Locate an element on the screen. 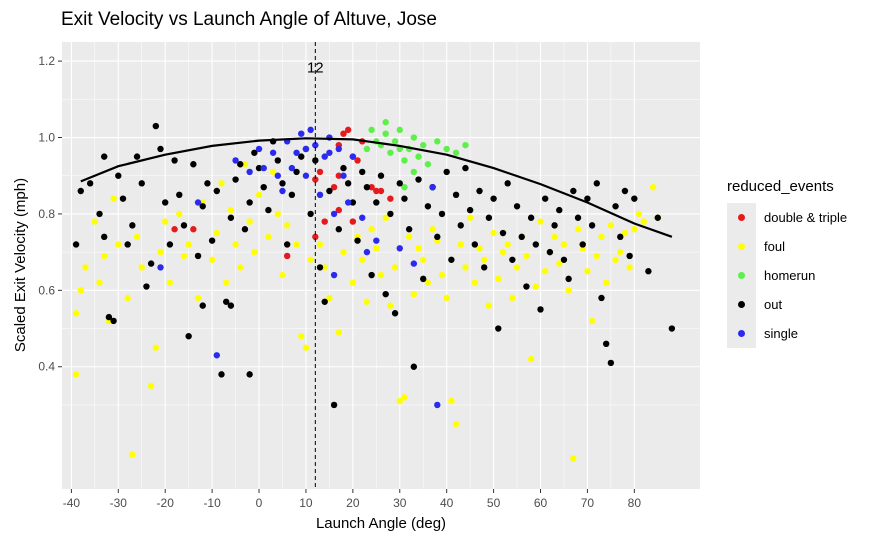  legend-items: double & triple foul homerun out single is located at coordinates (787, 275).